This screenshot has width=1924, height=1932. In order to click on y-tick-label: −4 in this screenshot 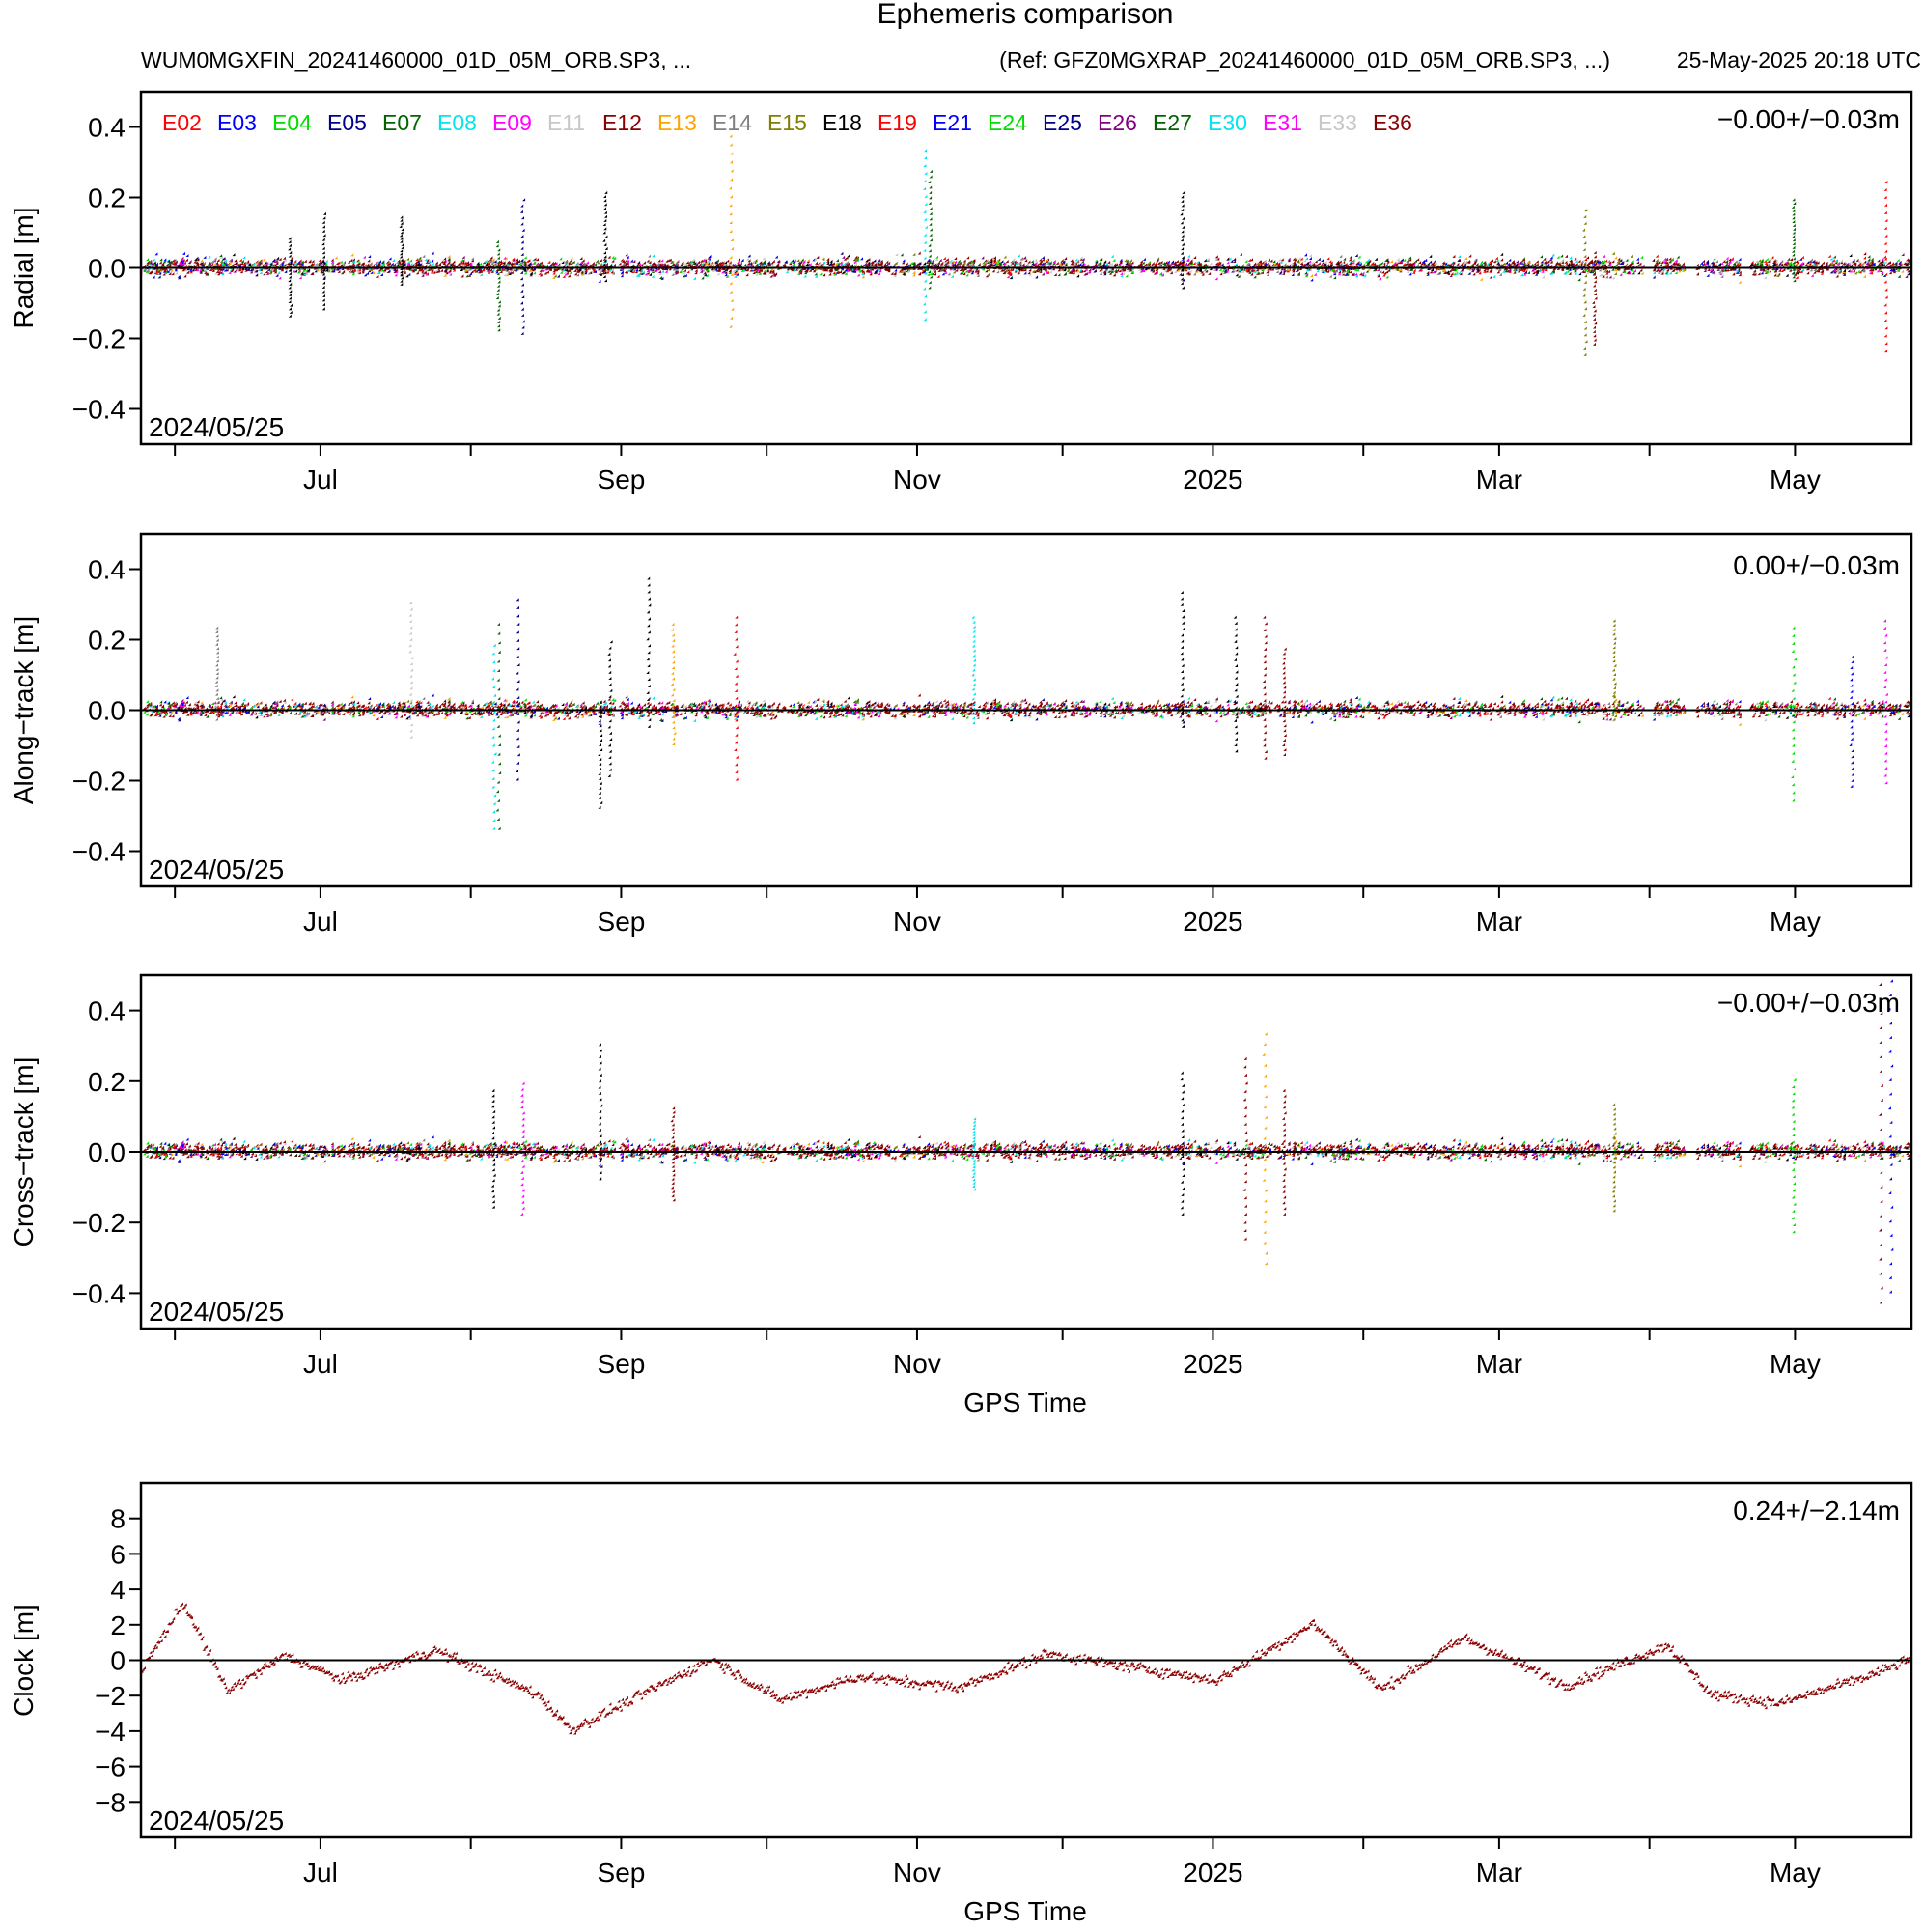, I will do `click(110, 1732)`.